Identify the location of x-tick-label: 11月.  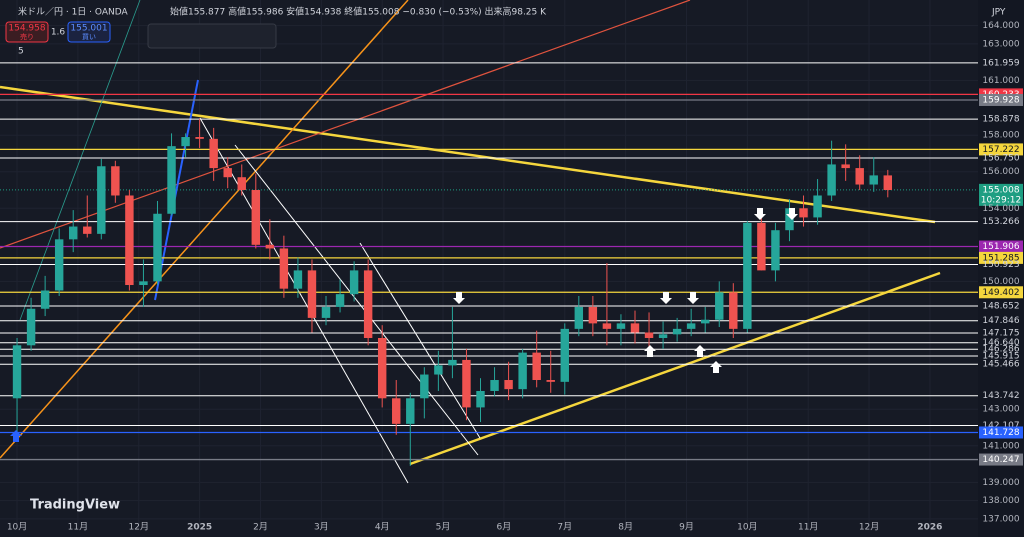
(78, 527).